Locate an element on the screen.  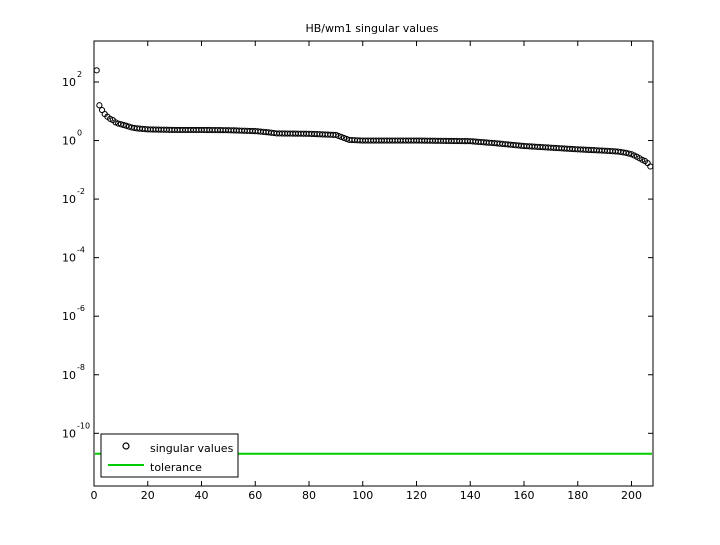
x-tick-label: 160 is located at coordinates (524, 495).